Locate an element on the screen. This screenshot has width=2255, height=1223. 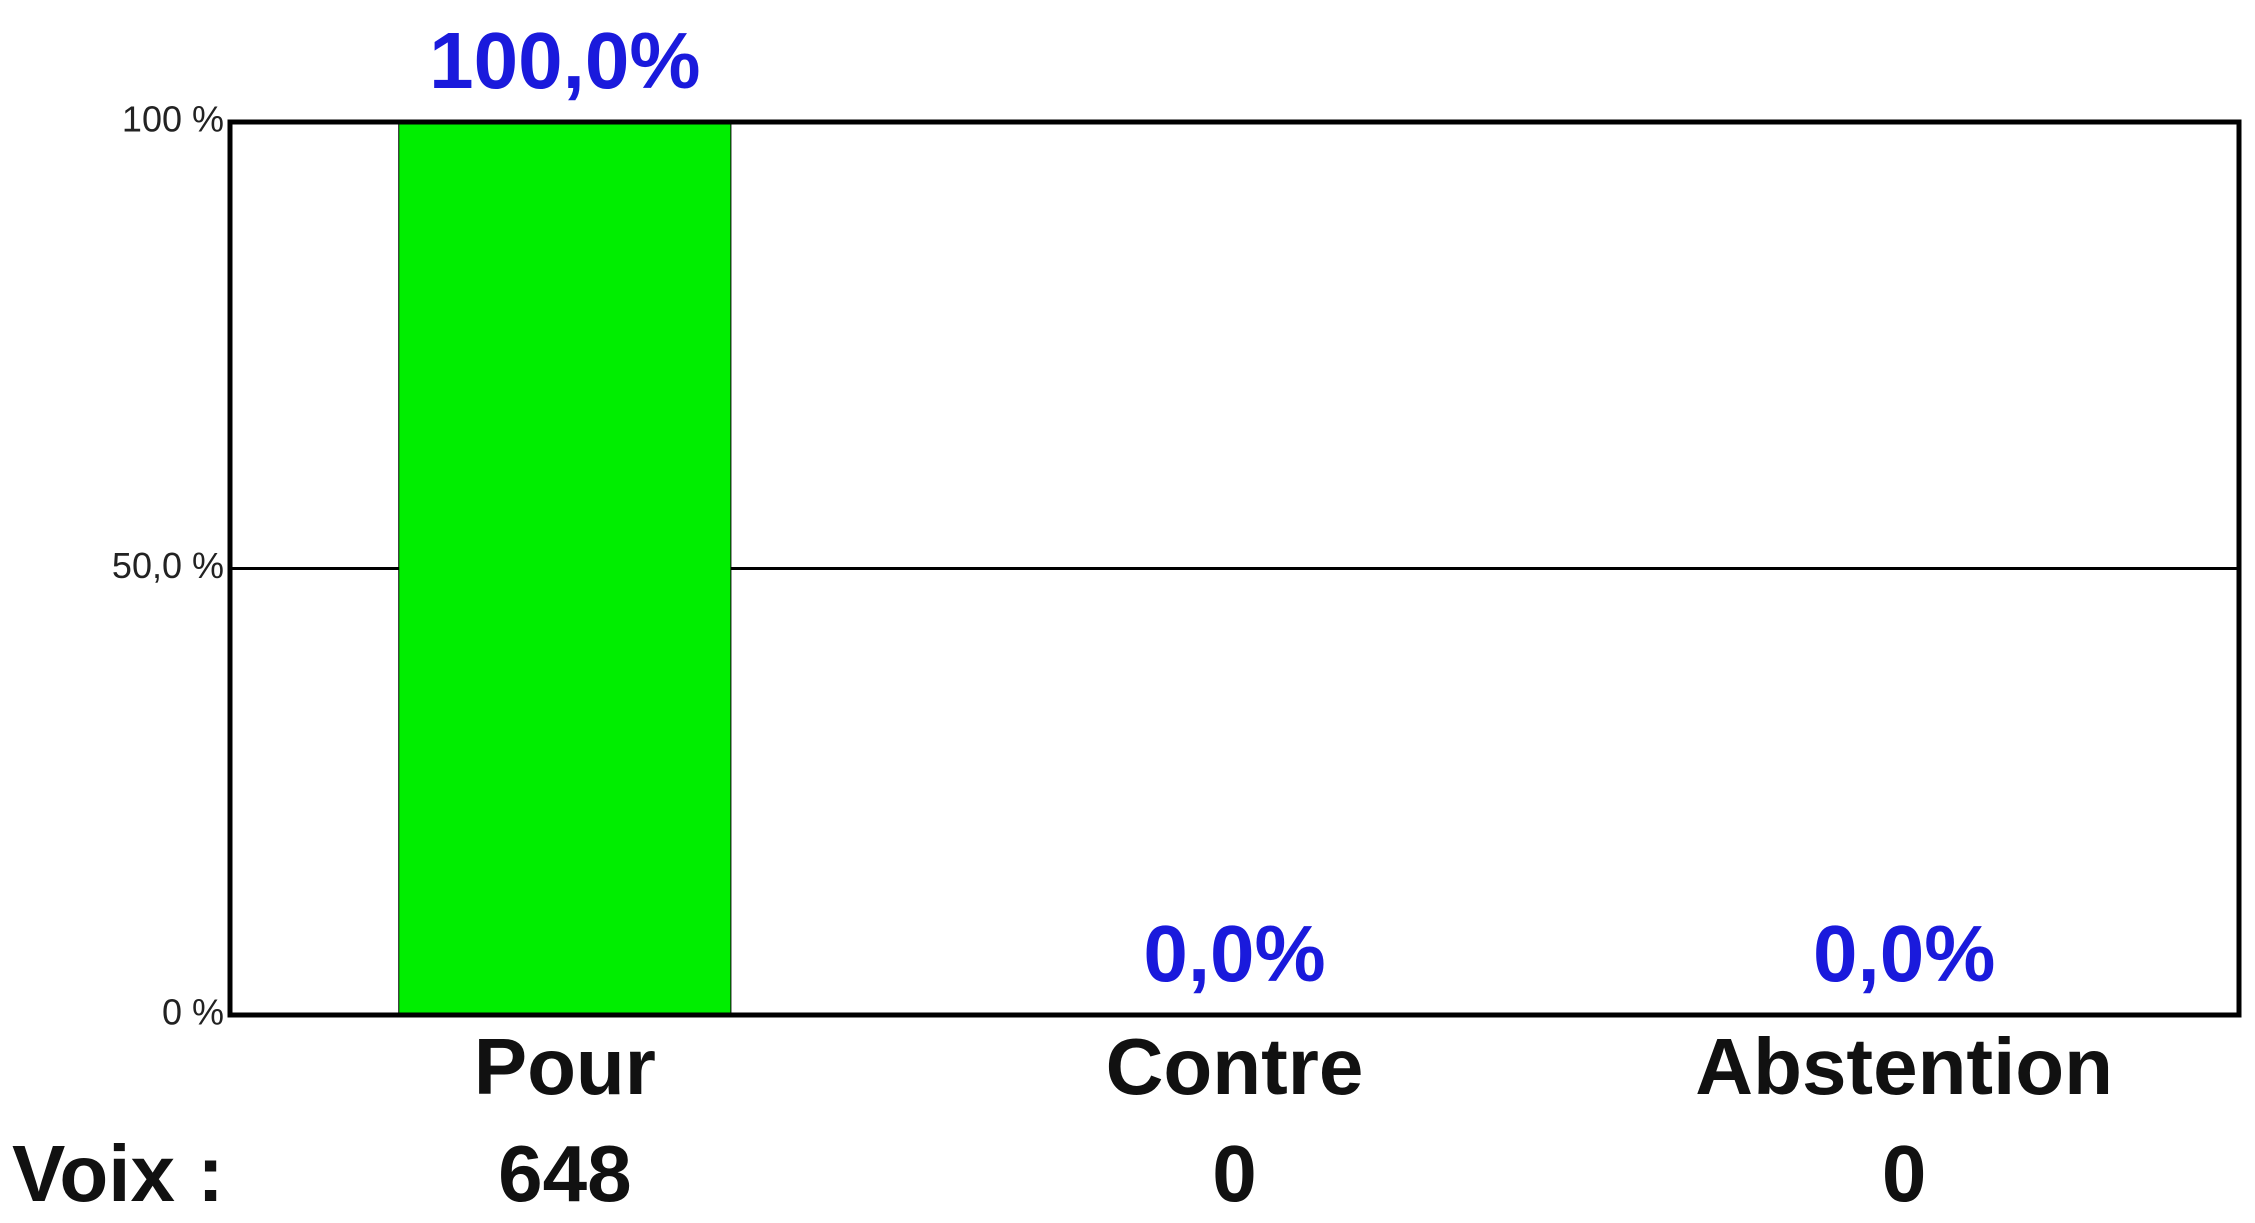
value-label: 100,0% is located at coordinates (564, 60).